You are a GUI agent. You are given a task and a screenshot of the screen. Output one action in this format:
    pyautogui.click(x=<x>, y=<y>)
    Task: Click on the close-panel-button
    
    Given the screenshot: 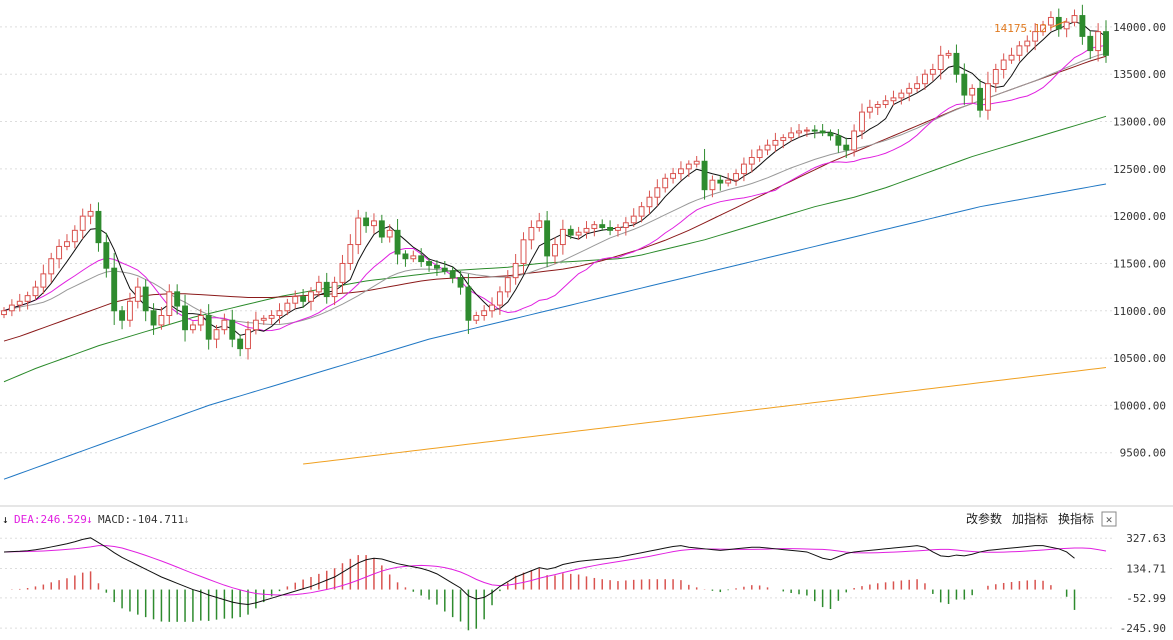 What is the action you would take?
    pyautogui.click(x=1109, y=519)
    